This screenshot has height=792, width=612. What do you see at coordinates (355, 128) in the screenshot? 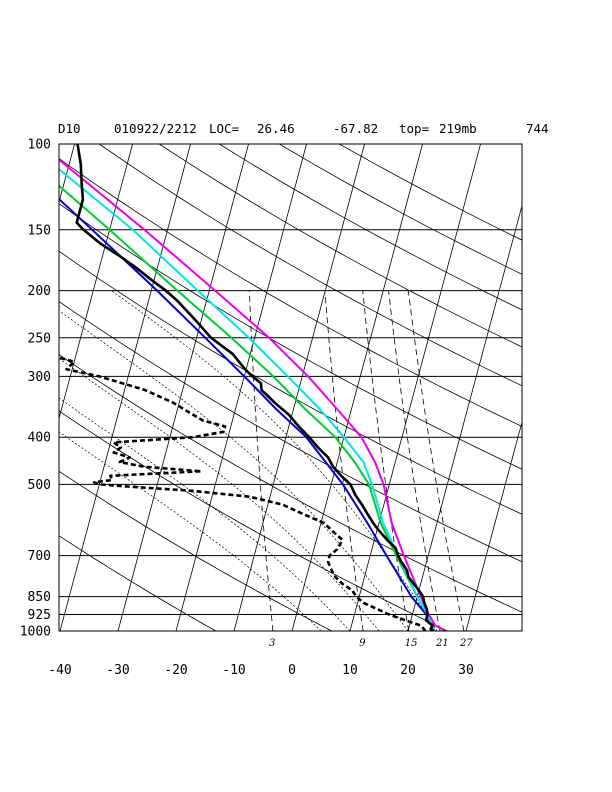
I see `longitude-value: -67.82` at bounding box center [355, 128].